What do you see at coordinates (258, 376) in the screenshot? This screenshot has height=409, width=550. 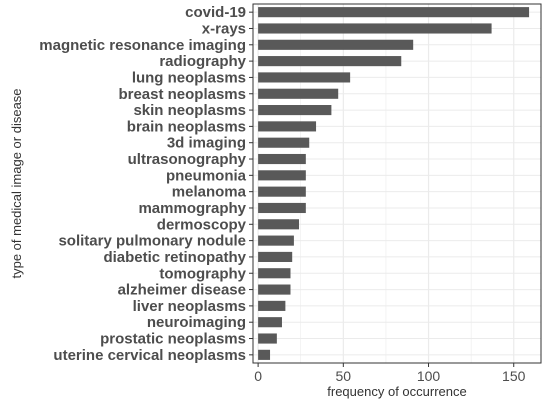 I see `x-tick-label: 0` at bounding box center [258, 376].